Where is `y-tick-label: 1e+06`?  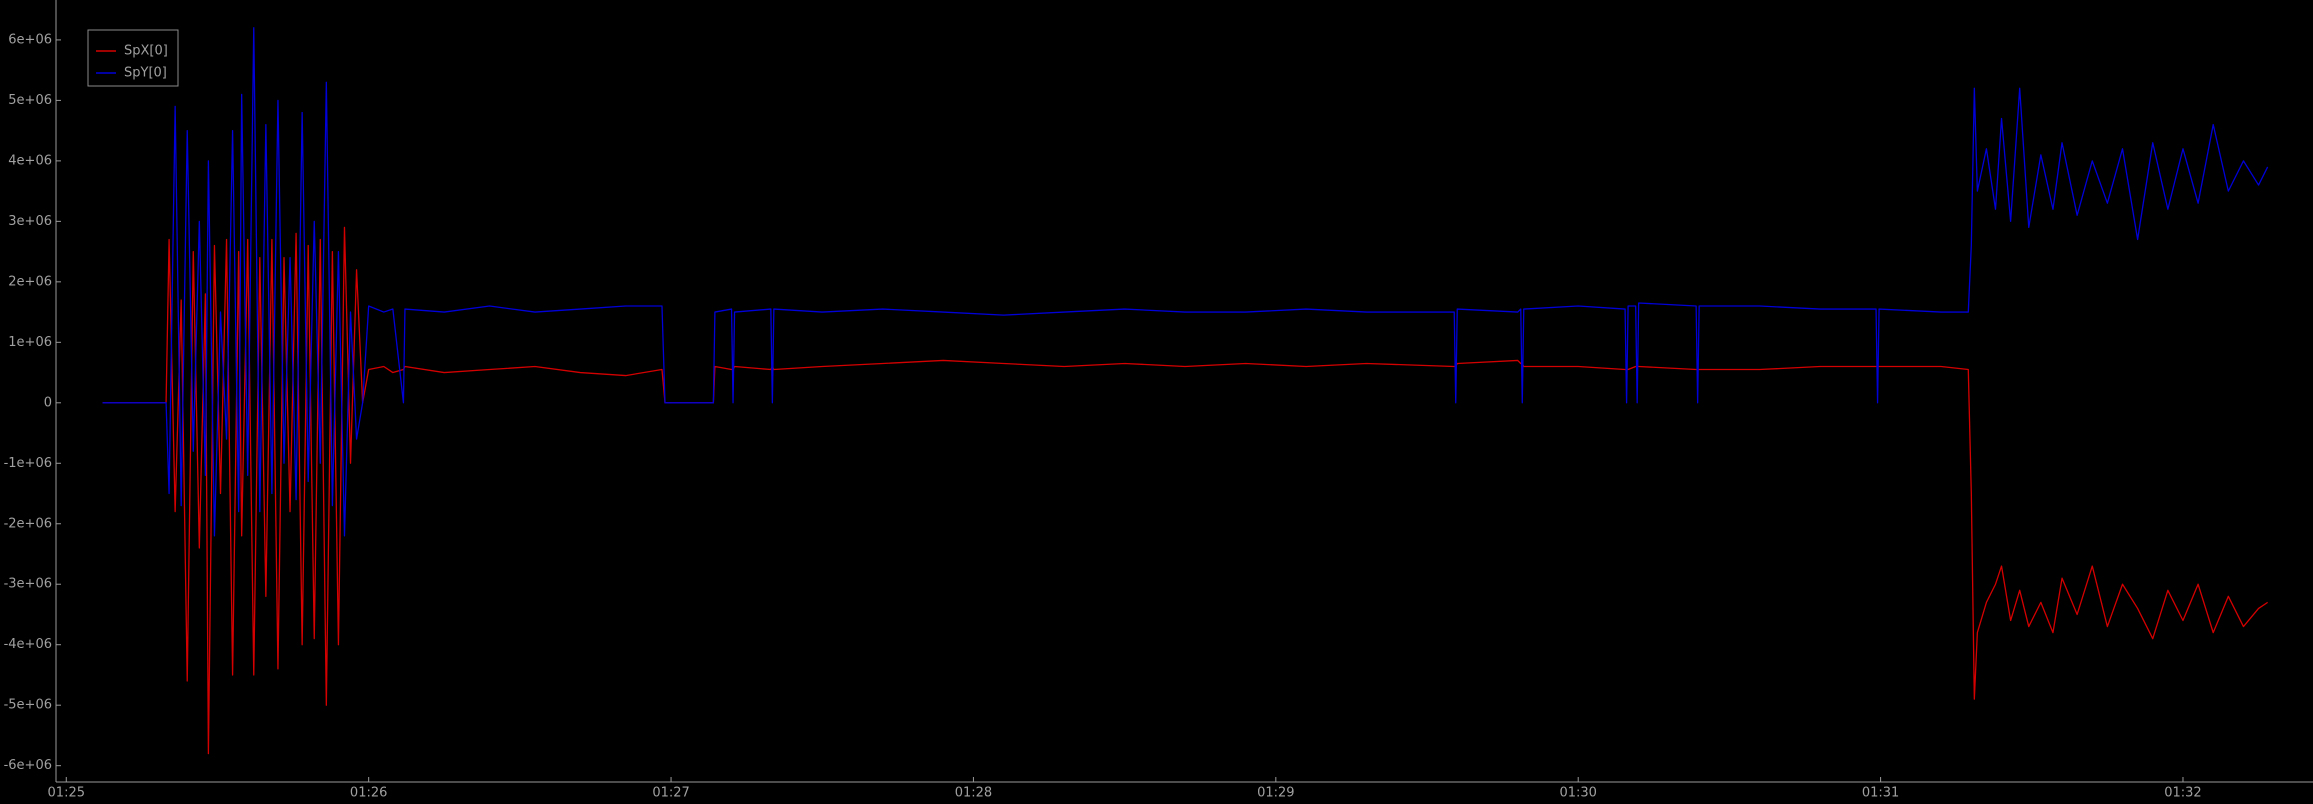
y-tick-label: 1e+06 is located at coordinates (30, 342).